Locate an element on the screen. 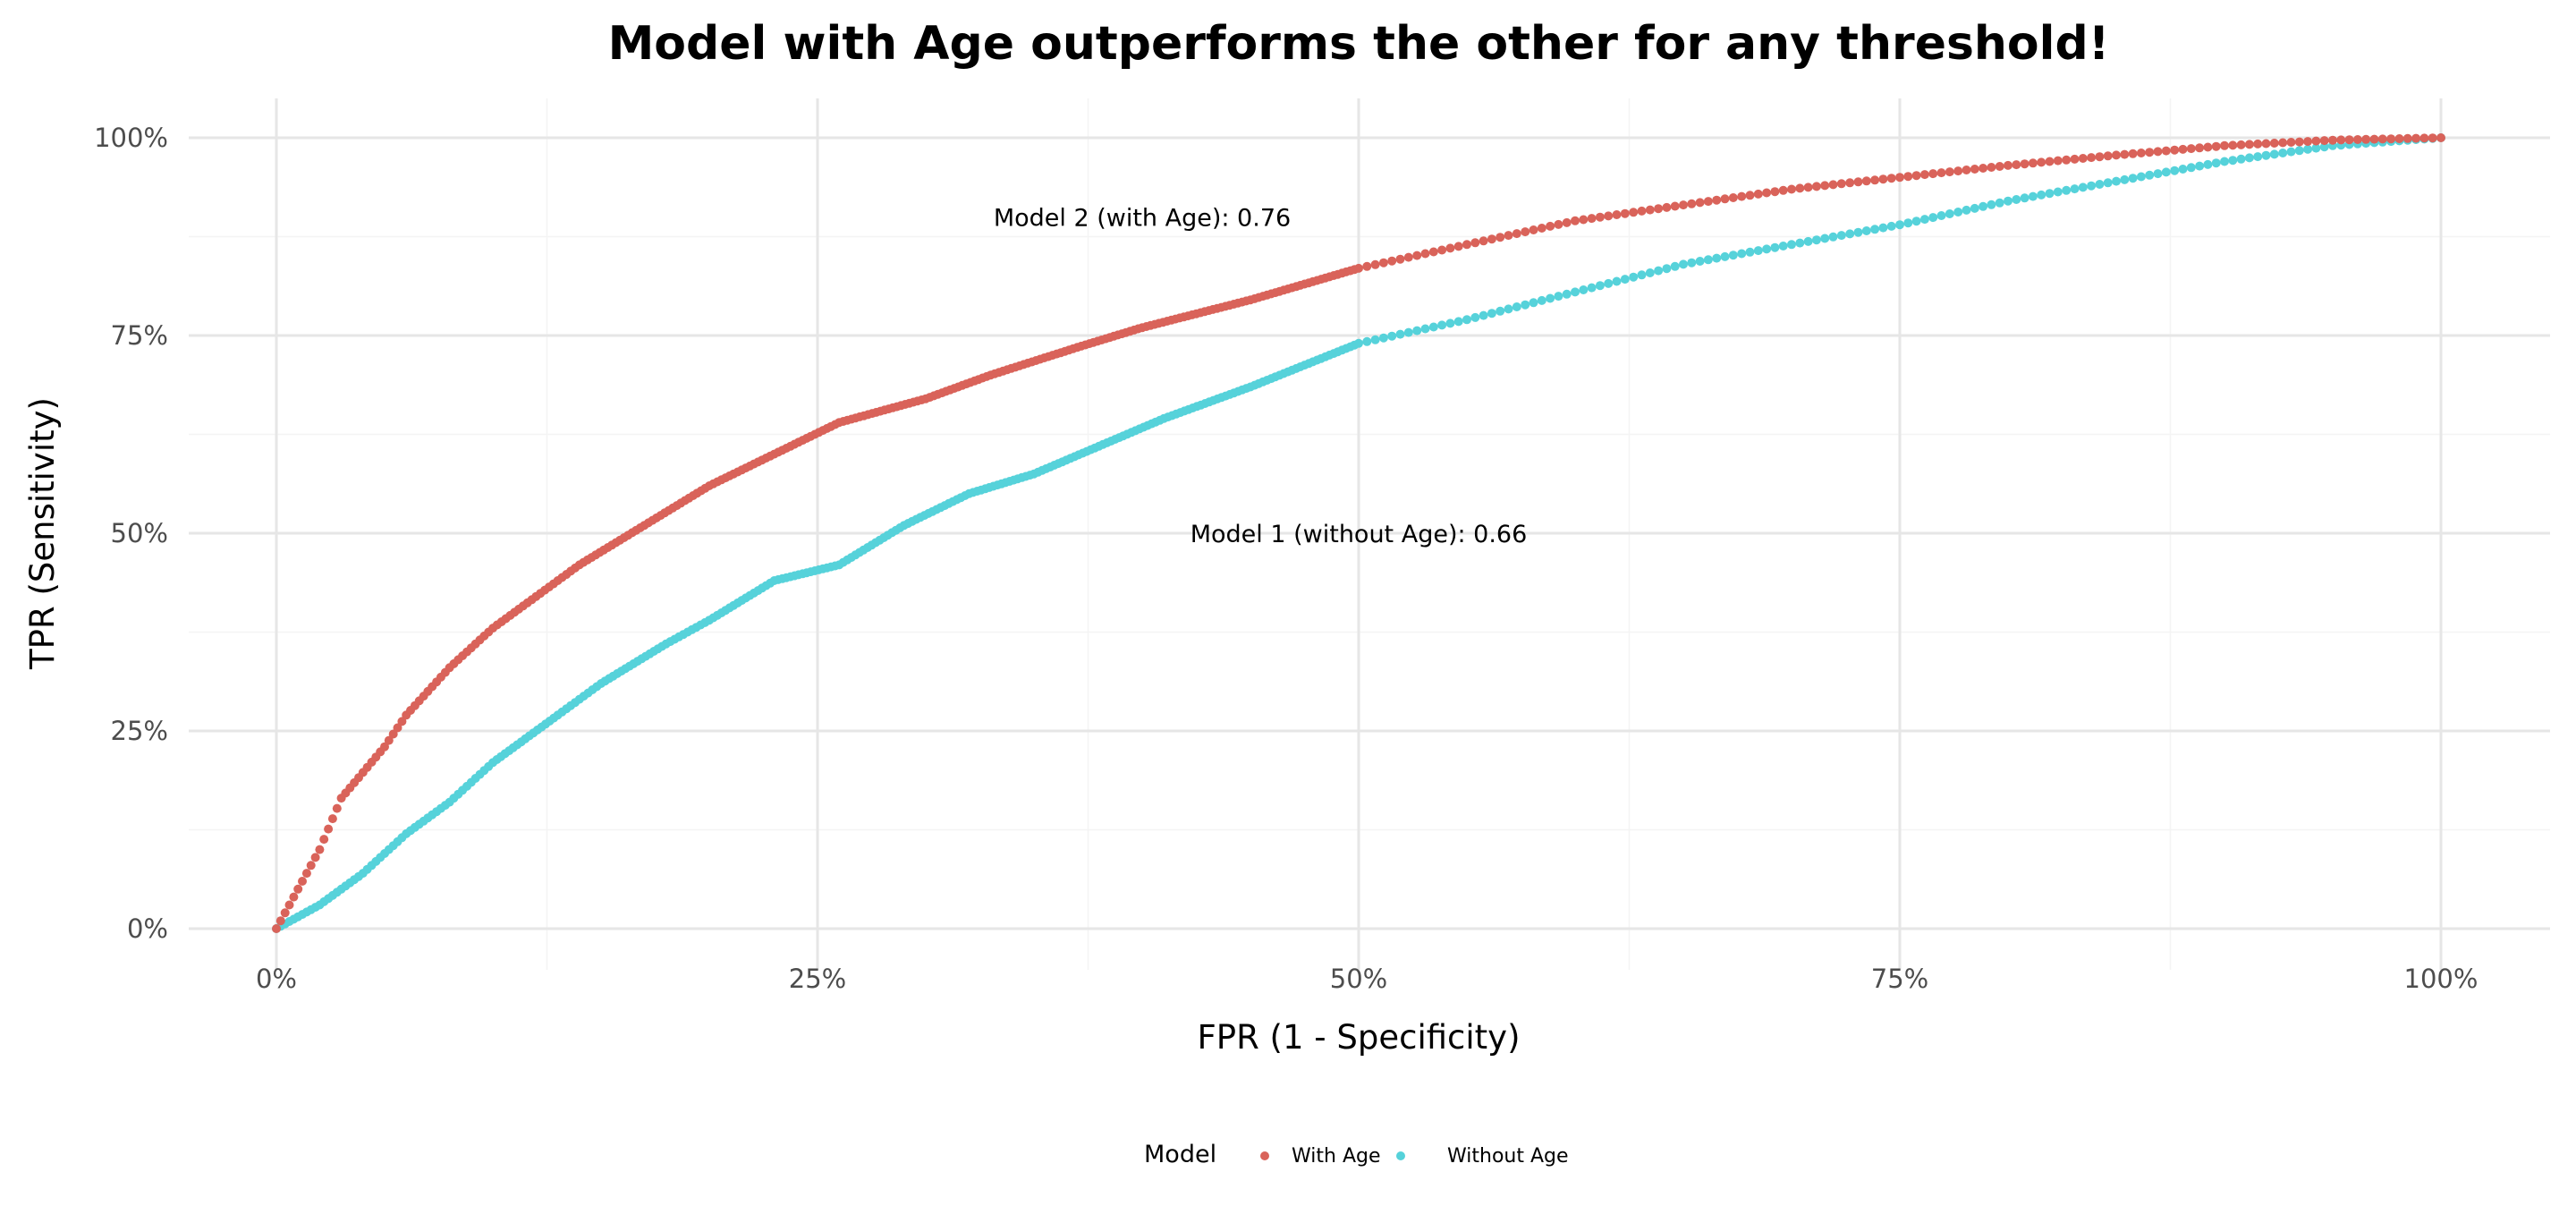 This screenshot has height=1206, width=2576. x-axis-title: FPR (1 - Specificity) is located at coordinates (1358, 1037).